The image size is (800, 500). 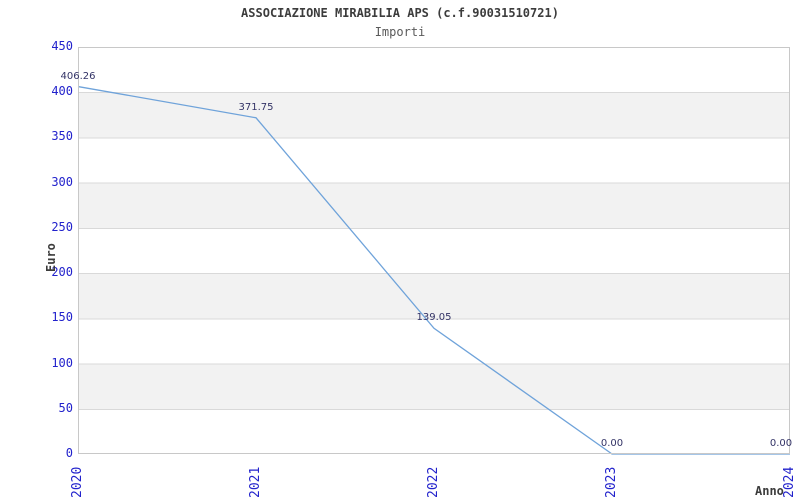 I want to click on x-axis-label: Anno, so click(x=769, y=491).